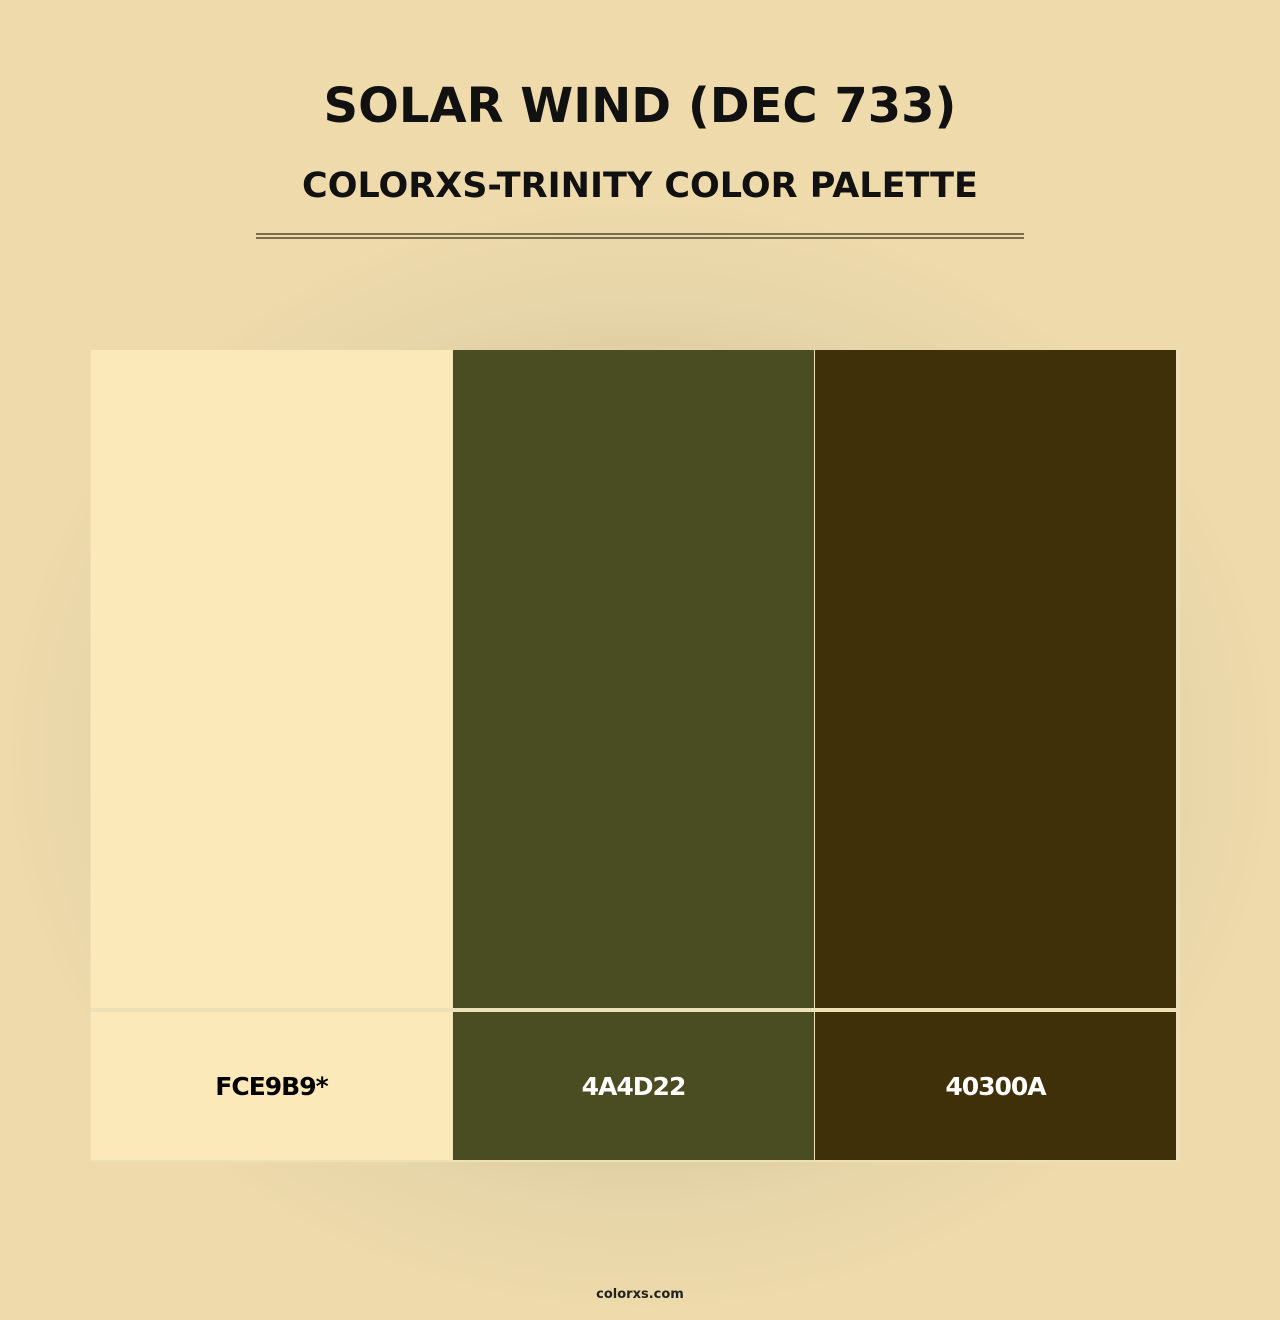  Describe the element at coordinates (640, 106) in the screenshot. I see `page-title: SOLAR WIND (DEC 733)` at that location.